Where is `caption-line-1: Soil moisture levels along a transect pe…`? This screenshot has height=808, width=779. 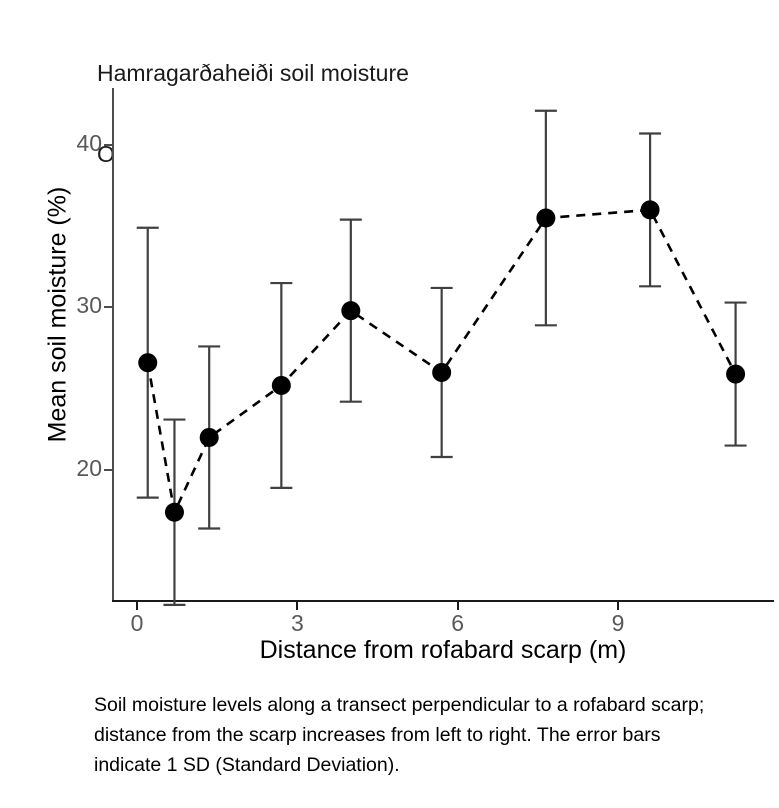
caption-line-1: Soil moisture levels along a transect pe… is located at coordinates (399, 705).